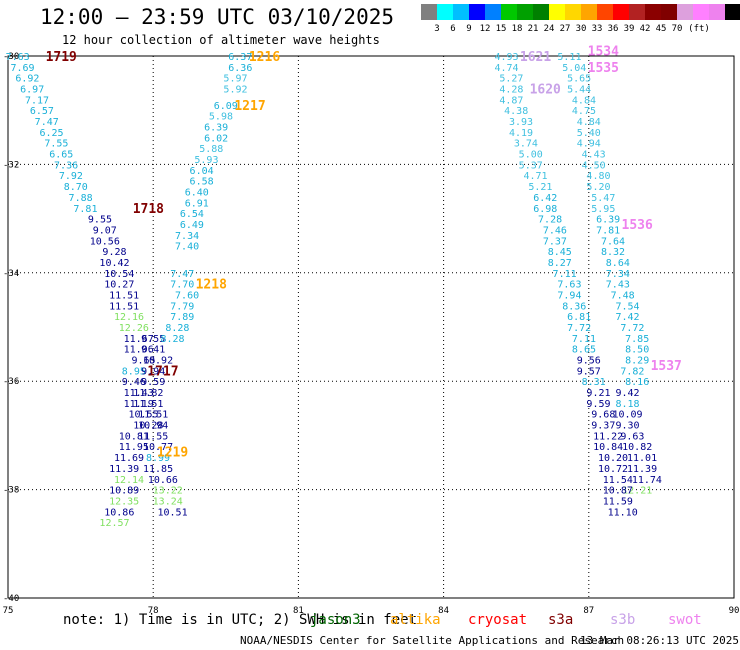  I want to click on wave-height-point: 8.18, so click(627, 404).